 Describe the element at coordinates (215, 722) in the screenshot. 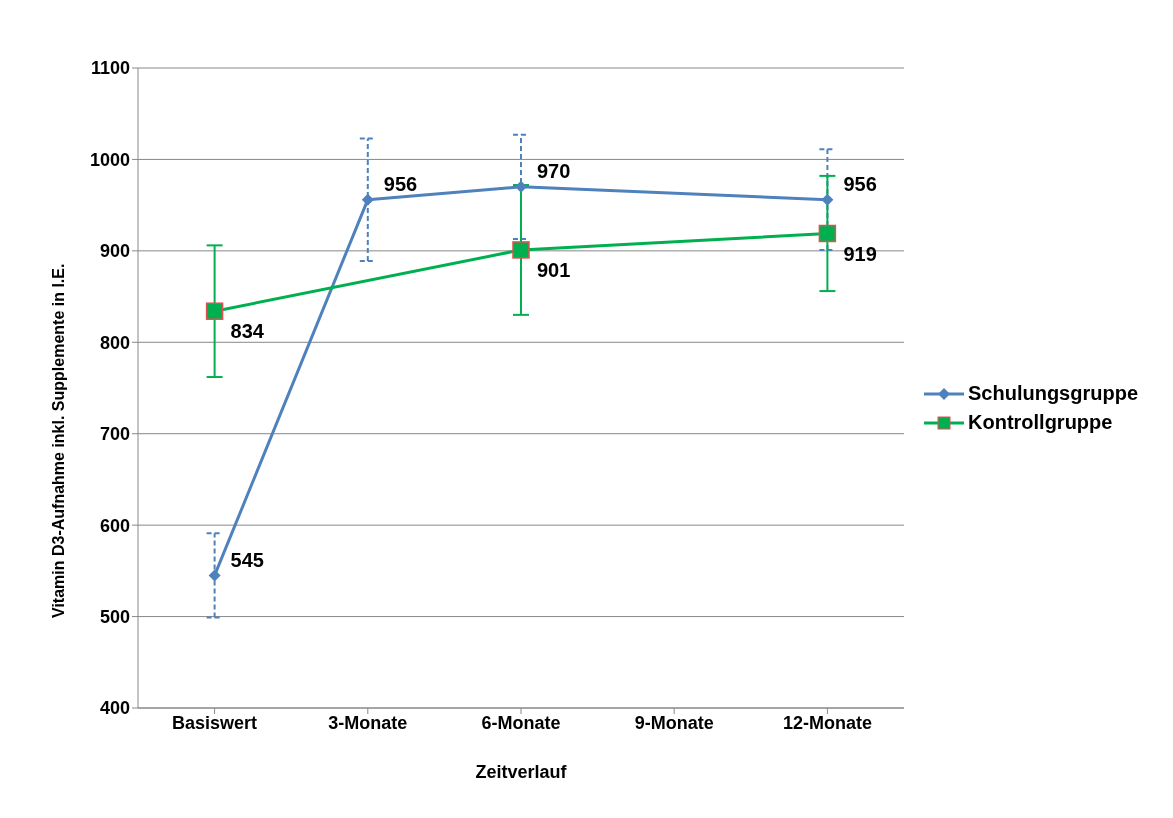

I see `x-tick-label: Basiswert` at that location.